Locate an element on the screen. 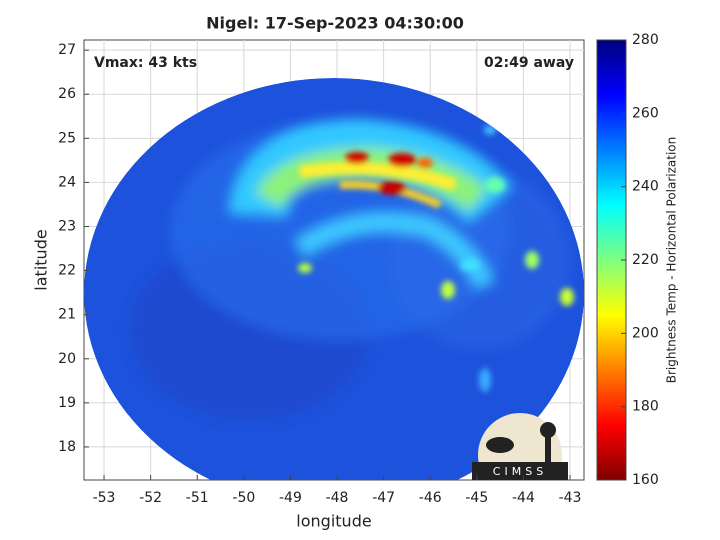  annotation: 02:49 away is located at coordinates (529, 63).